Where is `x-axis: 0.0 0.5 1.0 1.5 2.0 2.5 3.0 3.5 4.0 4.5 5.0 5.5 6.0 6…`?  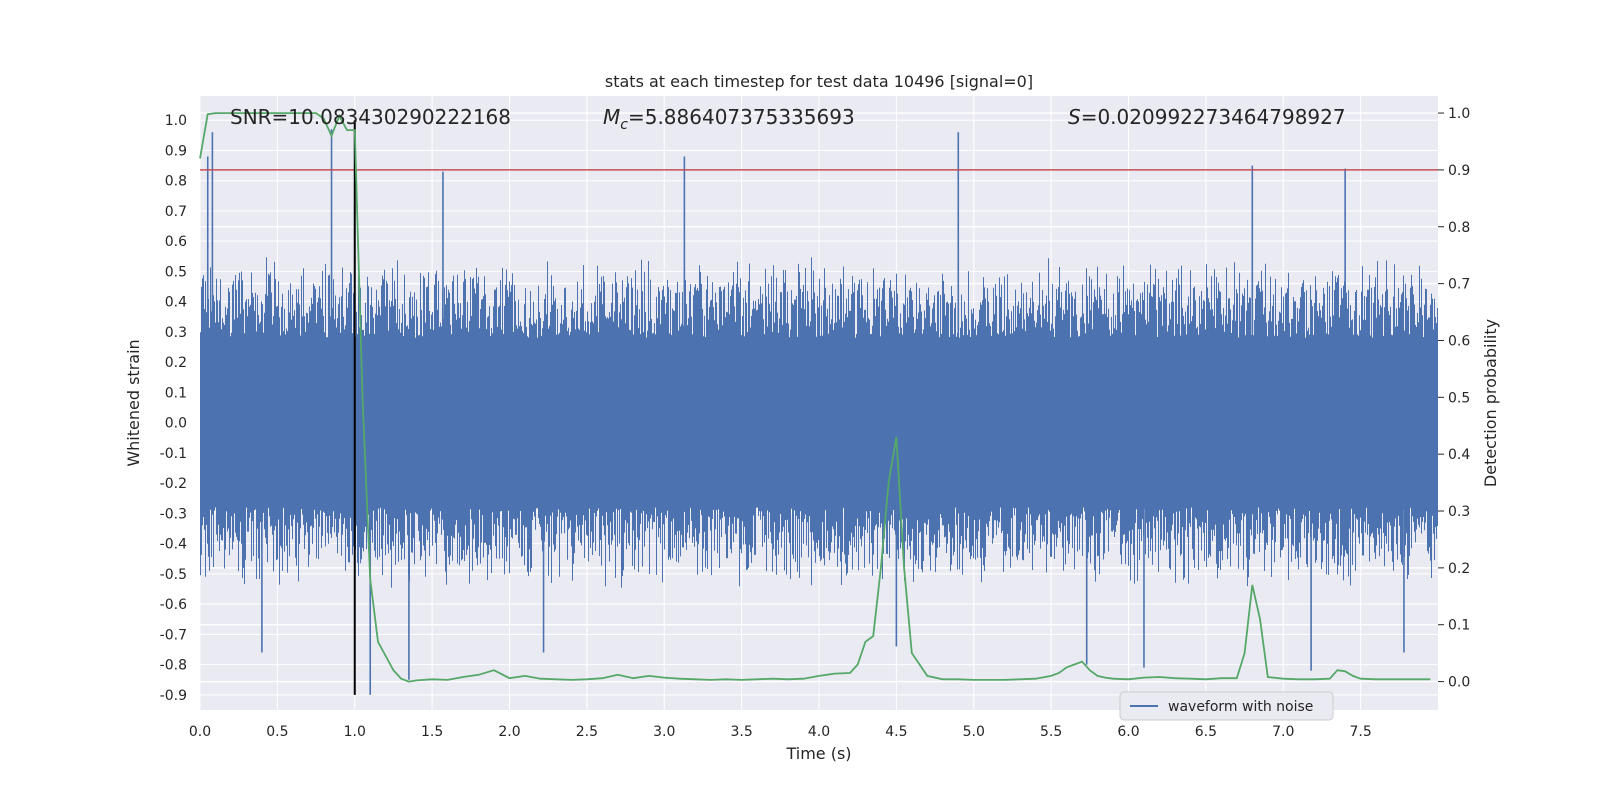
x-axis: 0.0 0.5 1.0 1.5 2.0 2.5 3.0 3.5 4.0 4.5 5.0 5.5 6.0 6… is located at coordinates (780, 732).